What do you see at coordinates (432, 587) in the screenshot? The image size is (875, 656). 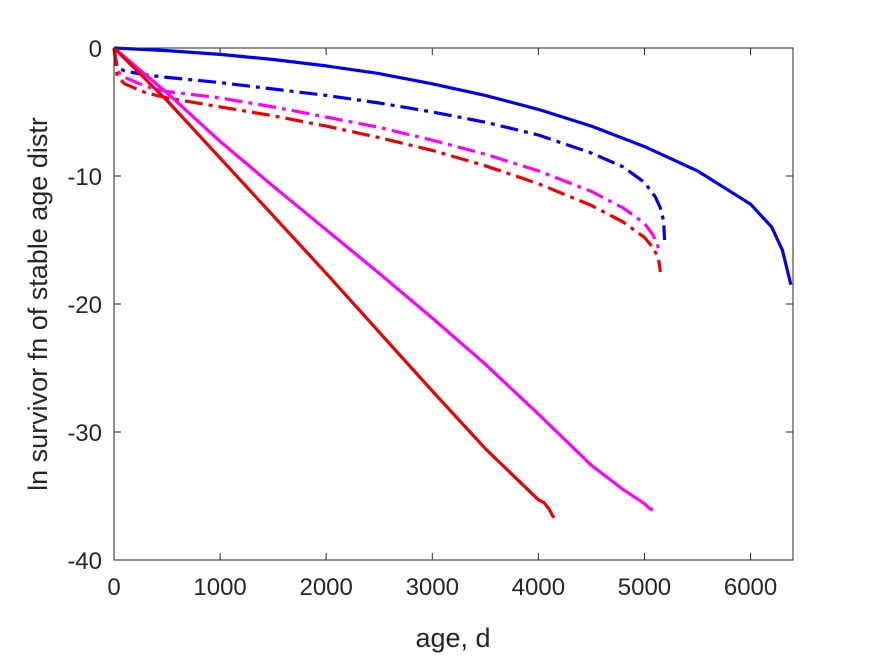 I see `x-tick-label: 3000` at bounding box center [432, 587].